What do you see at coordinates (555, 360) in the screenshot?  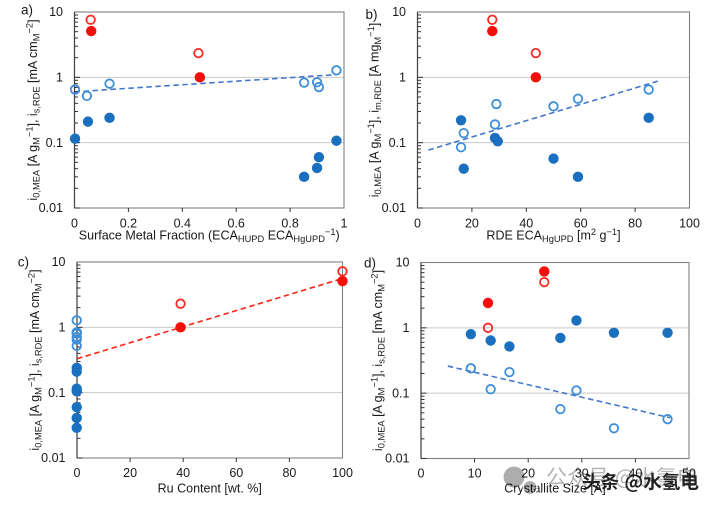 I see `panel-d-frame` at bounding box center [555, 360].